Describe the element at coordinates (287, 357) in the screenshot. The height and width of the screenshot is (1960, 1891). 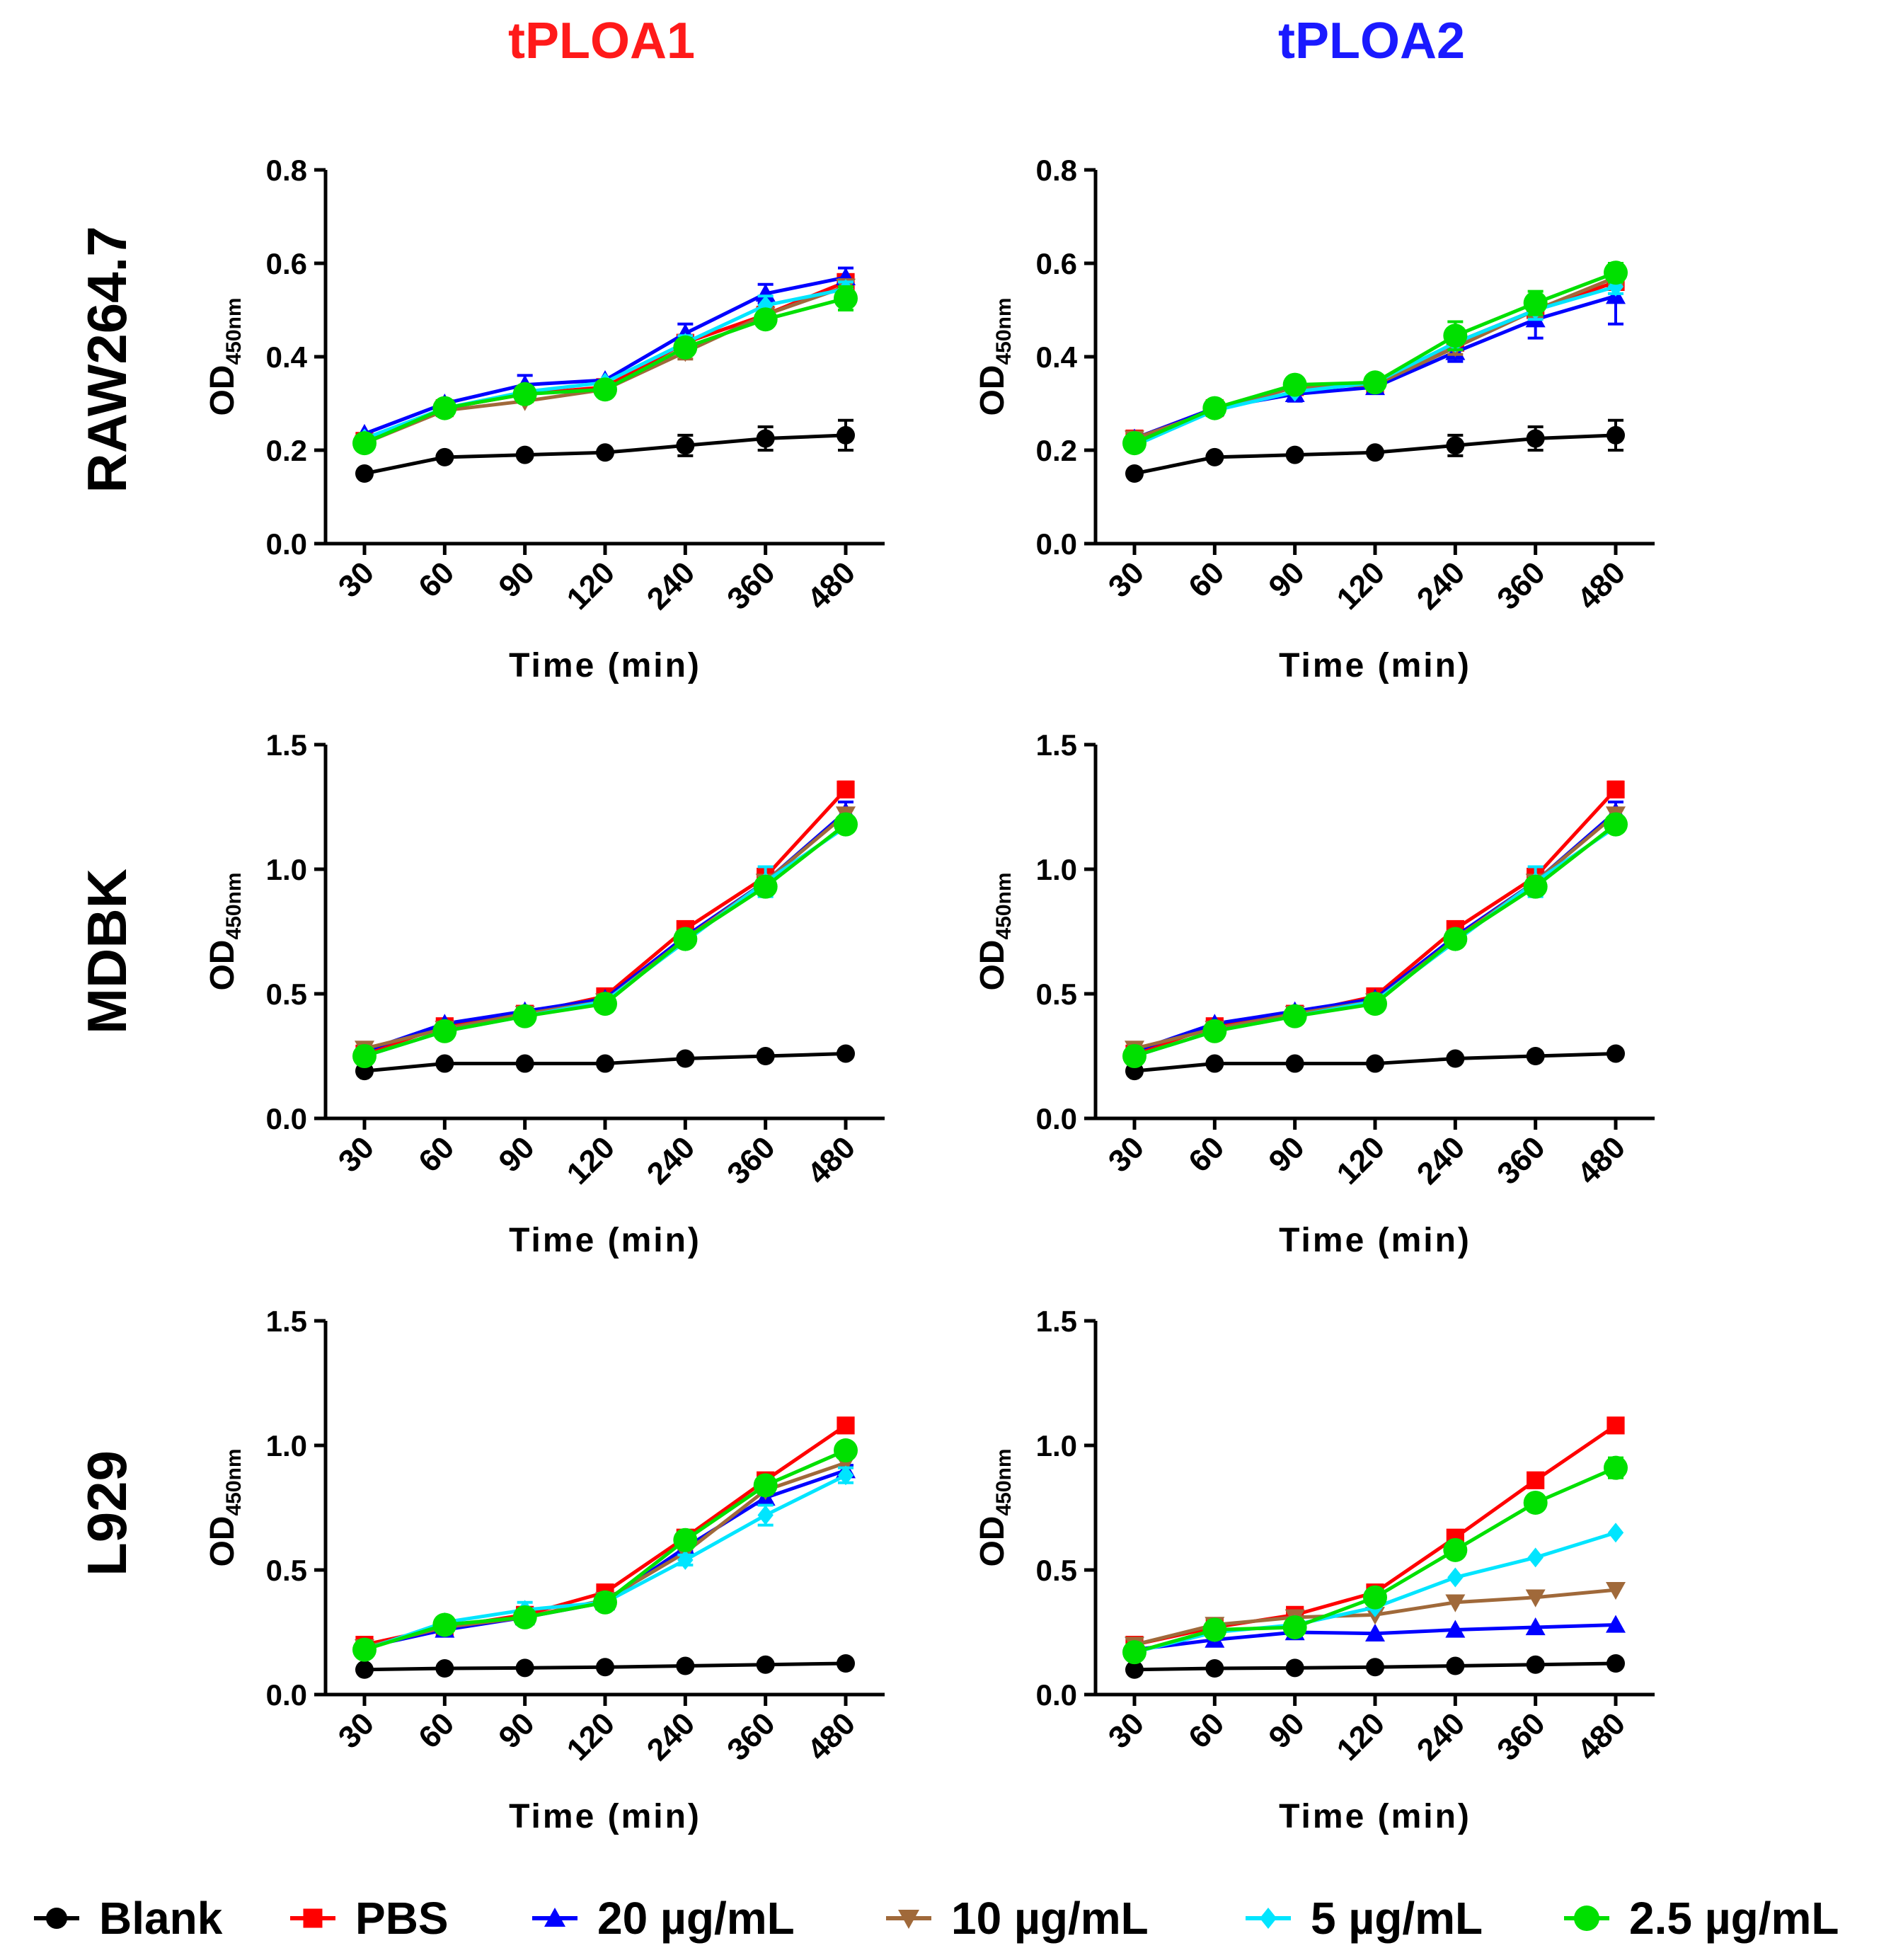
I see `y-tick-label: 0.4` at that location.